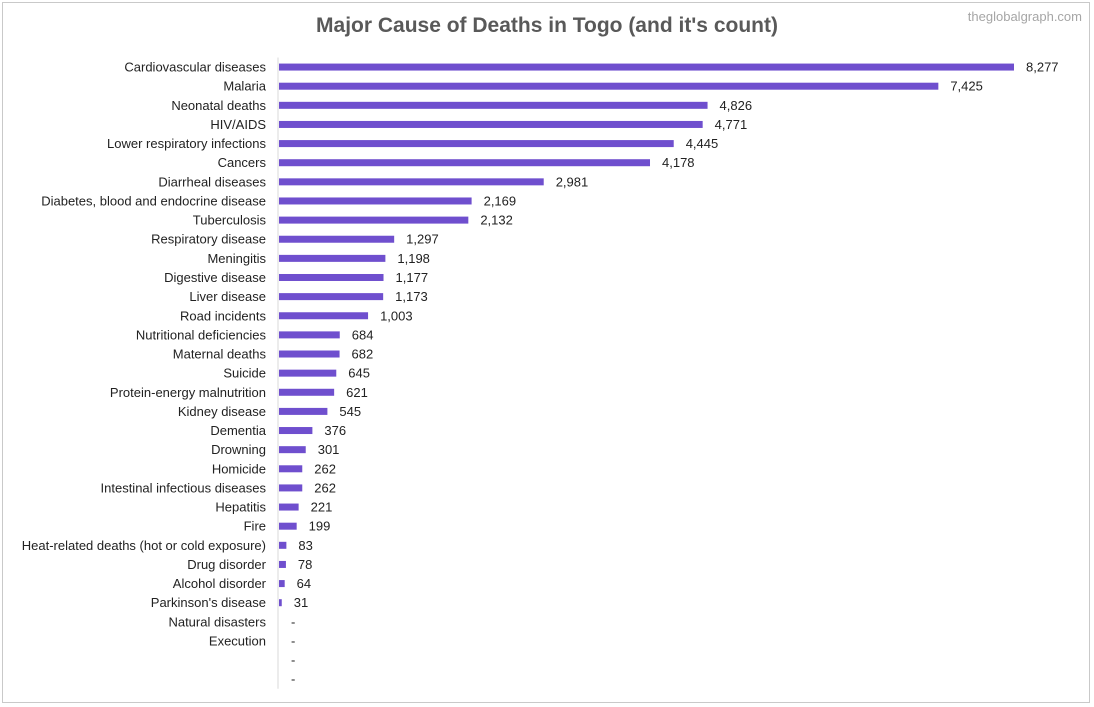  I want to click on value-label: 78, so click(305, 564).